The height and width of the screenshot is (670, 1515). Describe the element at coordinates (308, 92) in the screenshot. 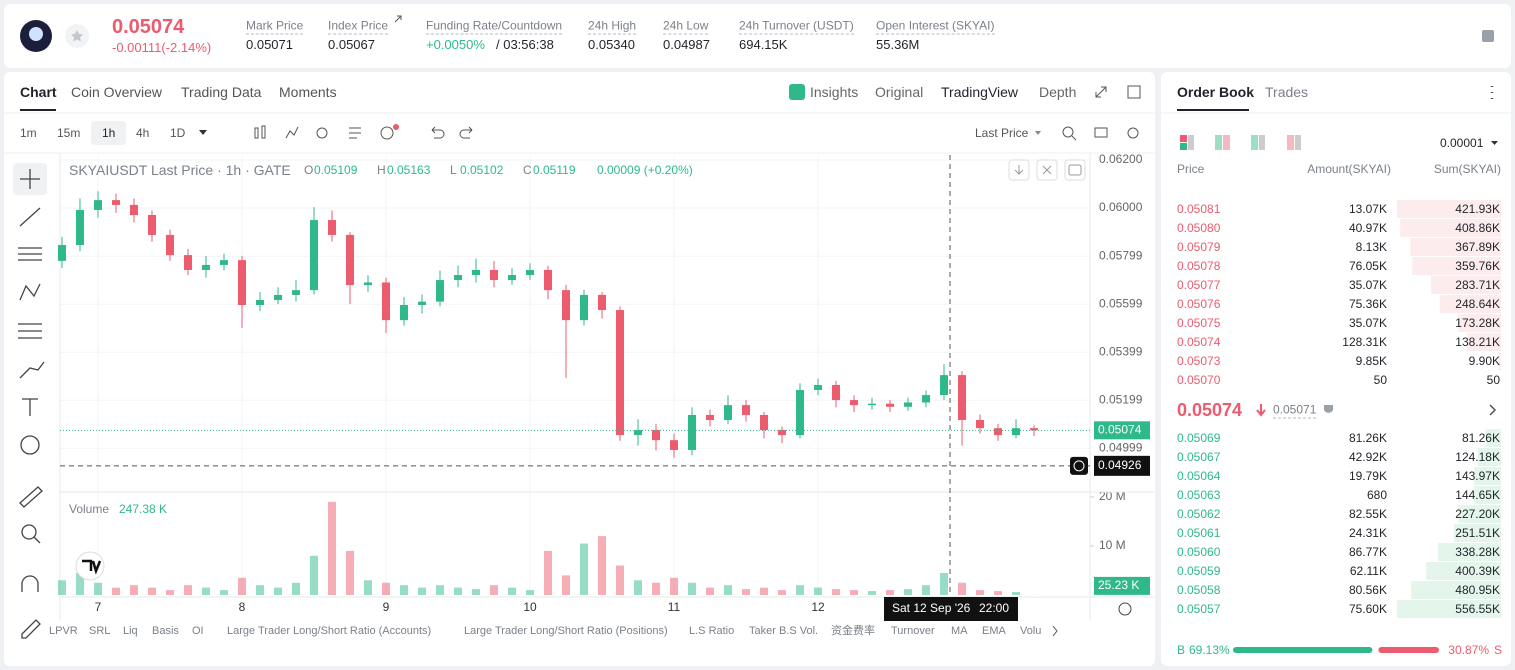

I see `chart-tab: Moments` at that location.